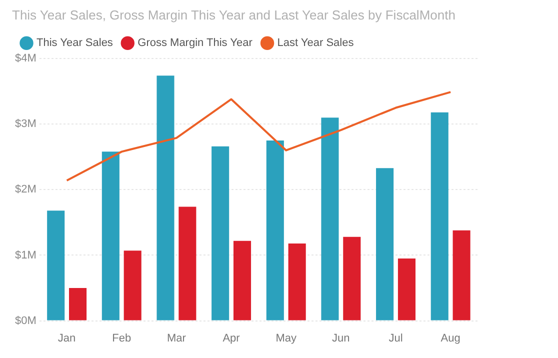 Image resolution: width=558 pixels, height=358 pixels. What do you see at coordinates (315, 43) in the screenshot?
I see `legend-label: Last Year Sales` at bounding box center [315, 43].